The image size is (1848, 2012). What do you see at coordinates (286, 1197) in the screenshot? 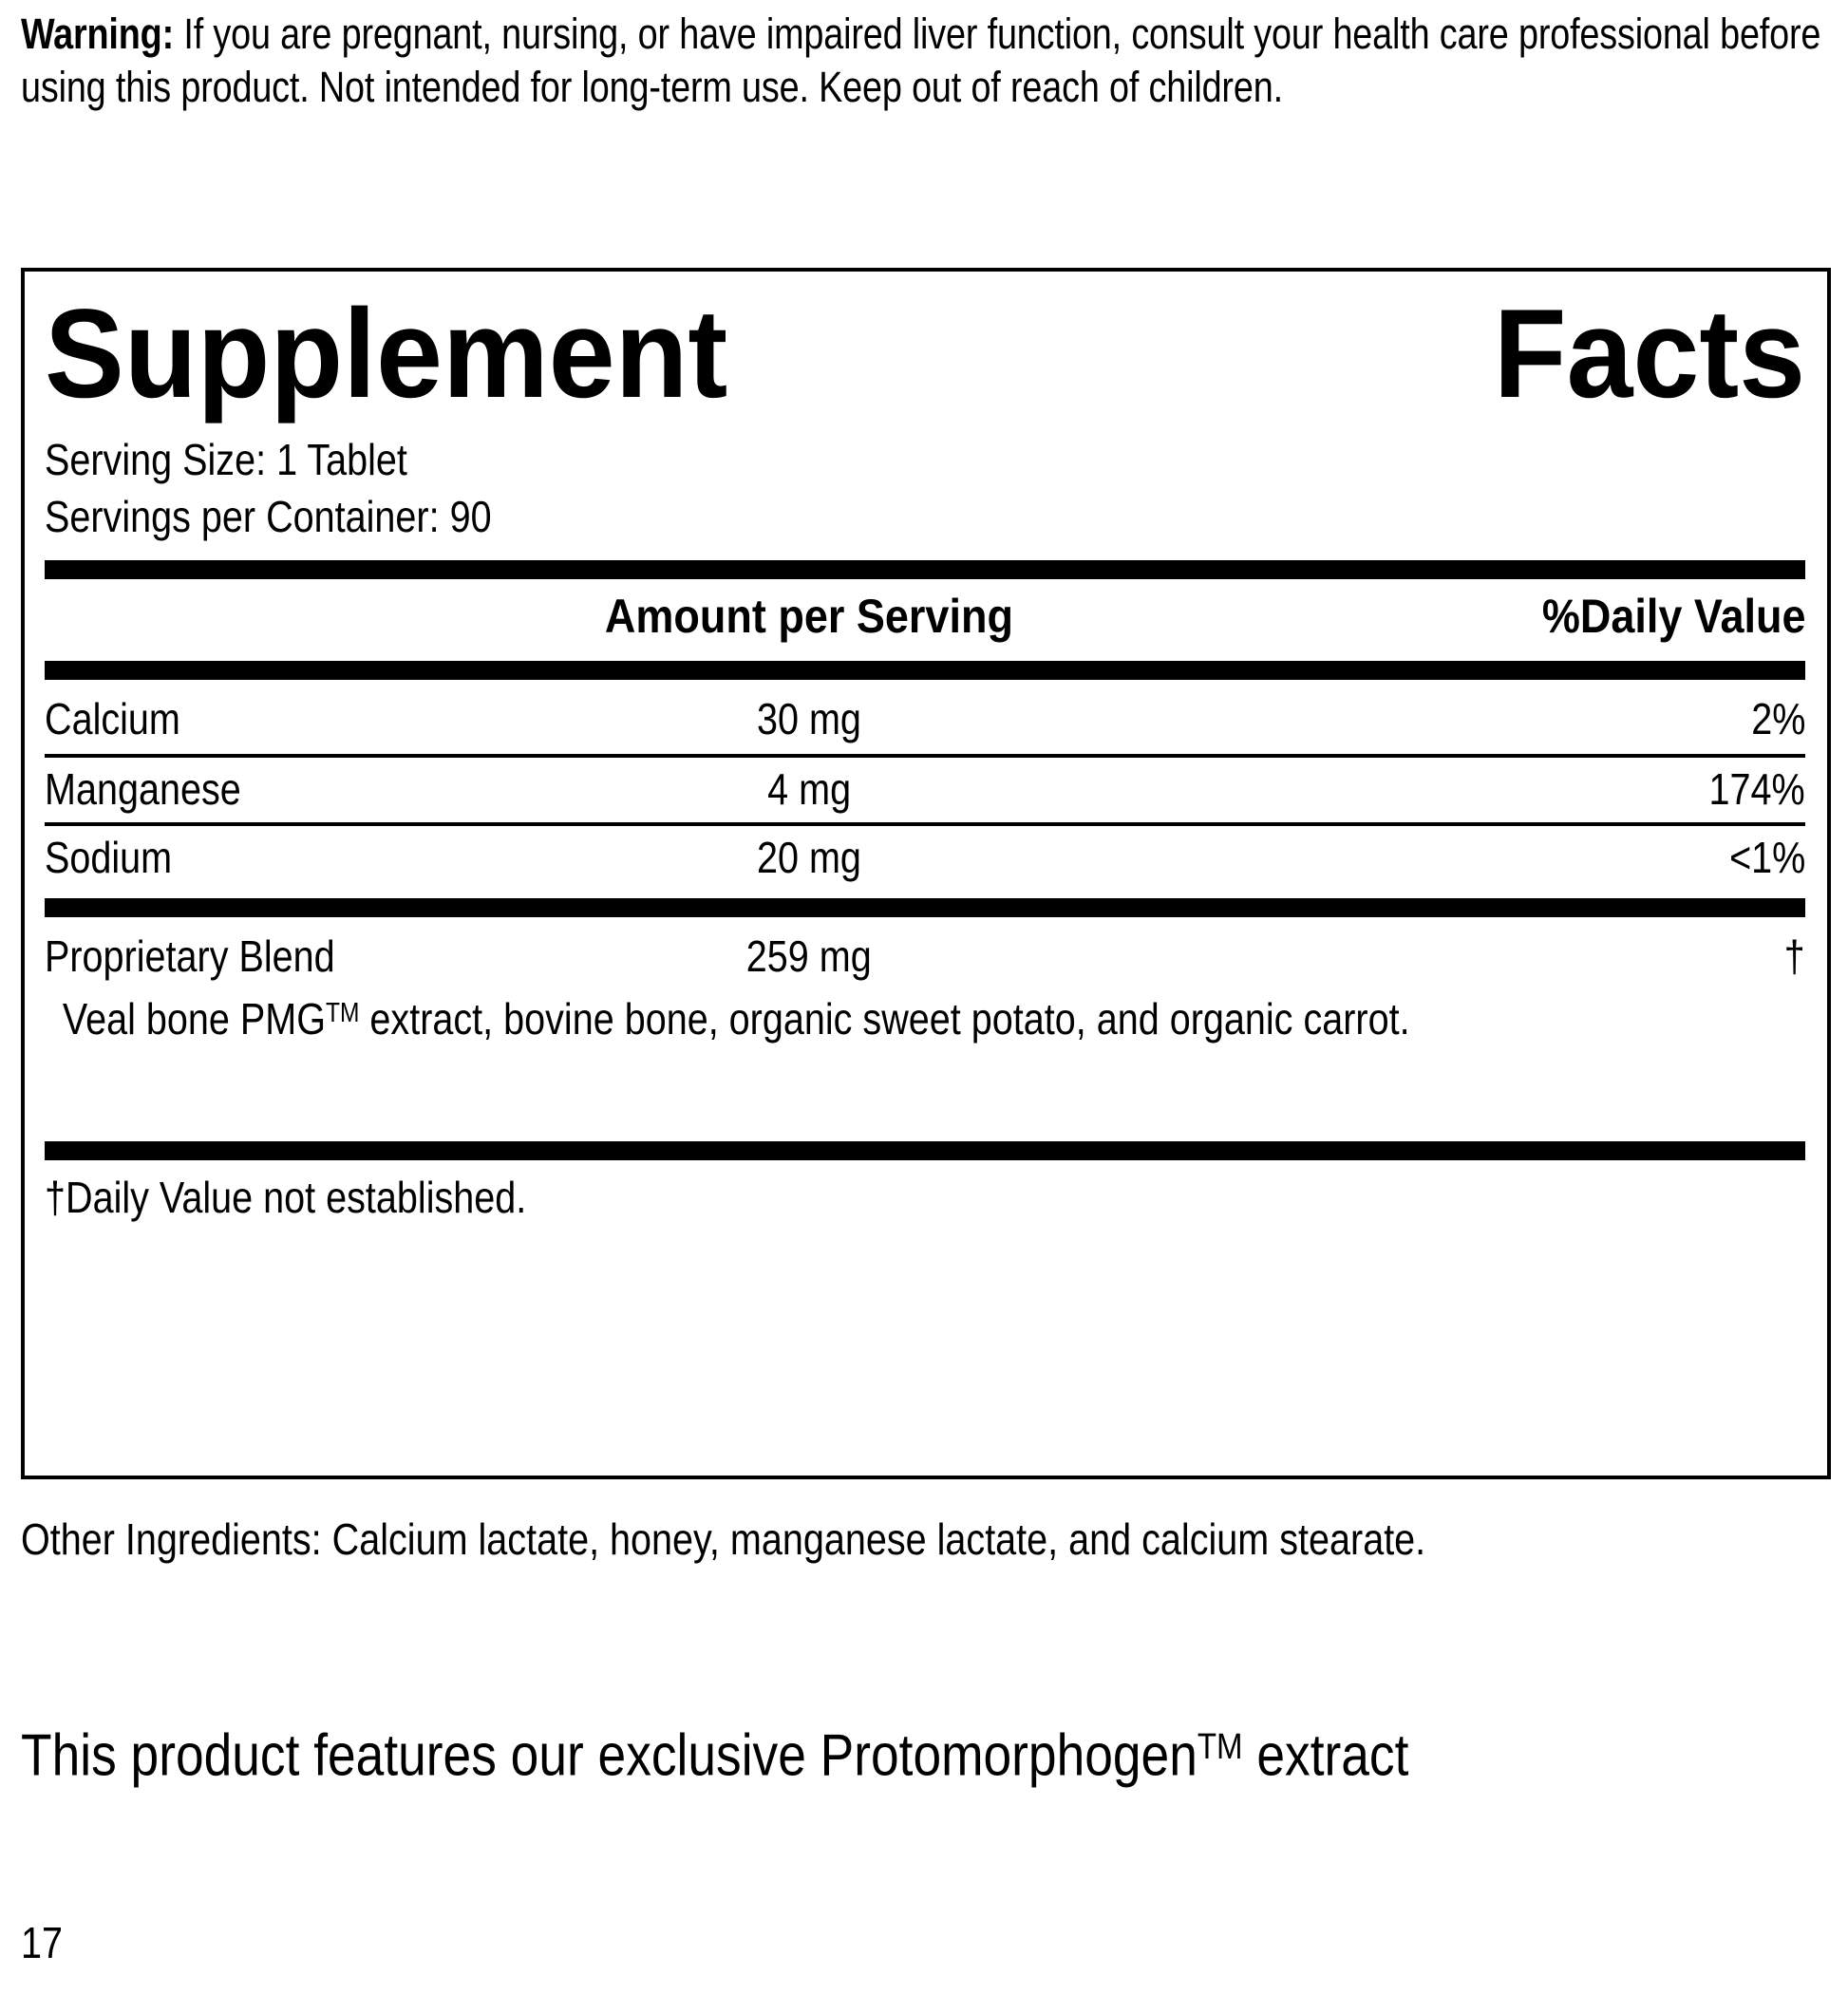
I see `daily-value-footnote: †Daily Value not established.` at bounding box center [286, 1197].